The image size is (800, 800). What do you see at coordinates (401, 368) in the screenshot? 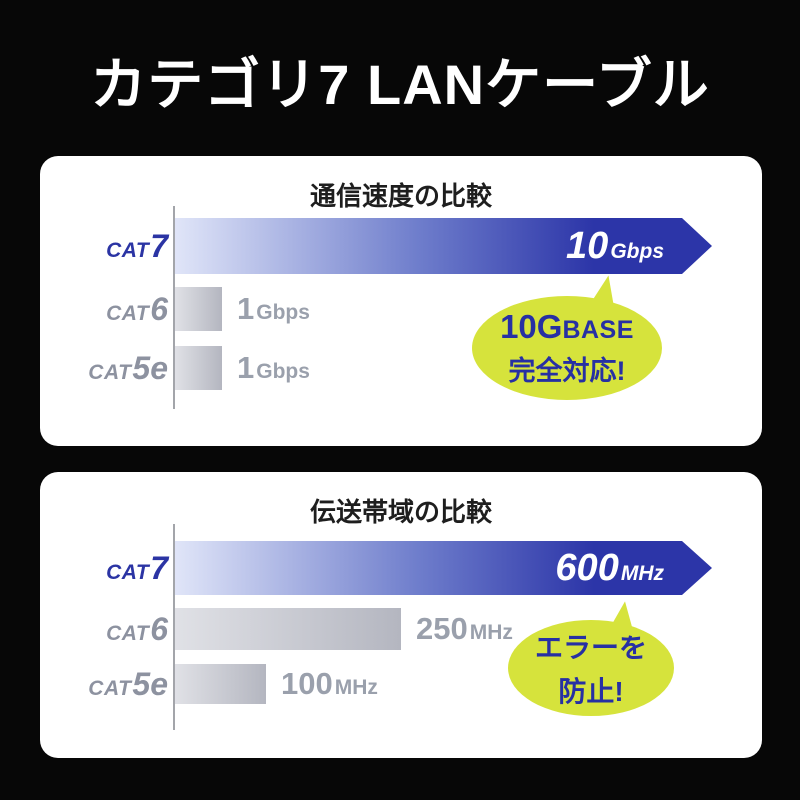
I see `chart-row-cat5e: CAT 5e 1 Gbps` at bounding box center [401, 368].